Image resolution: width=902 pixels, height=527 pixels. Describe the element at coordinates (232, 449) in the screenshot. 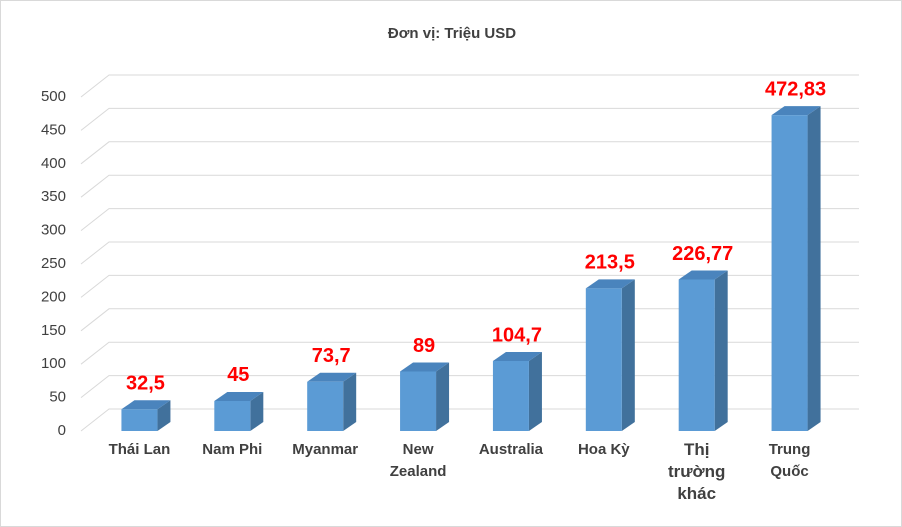

I see `x-tick-label: Nam Phi` at that location.